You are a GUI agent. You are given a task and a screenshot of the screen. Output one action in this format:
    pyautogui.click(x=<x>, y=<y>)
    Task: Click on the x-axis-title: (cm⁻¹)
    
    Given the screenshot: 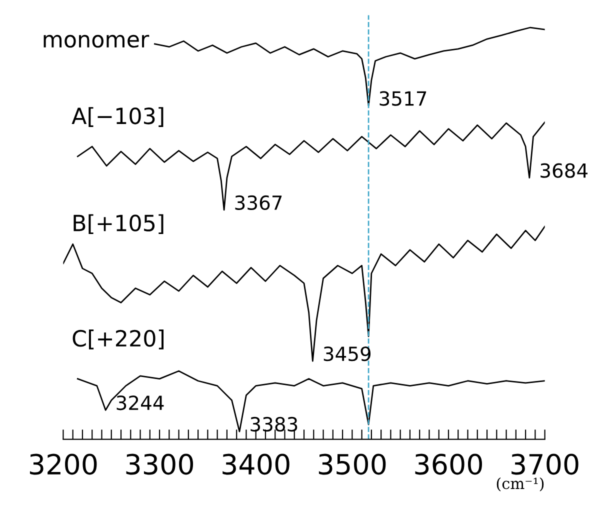 What is the action you would take?
    pyautogui.click(x=520, y=484)
    